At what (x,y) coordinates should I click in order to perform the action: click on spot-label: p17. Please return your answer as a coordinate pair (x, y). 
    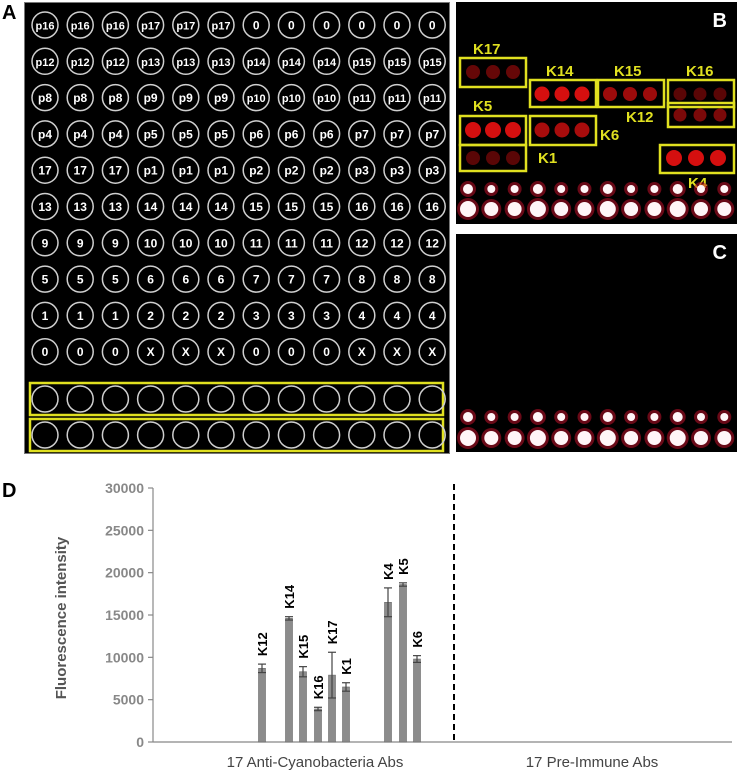
    Looking at the image, I should click on (221, 27).